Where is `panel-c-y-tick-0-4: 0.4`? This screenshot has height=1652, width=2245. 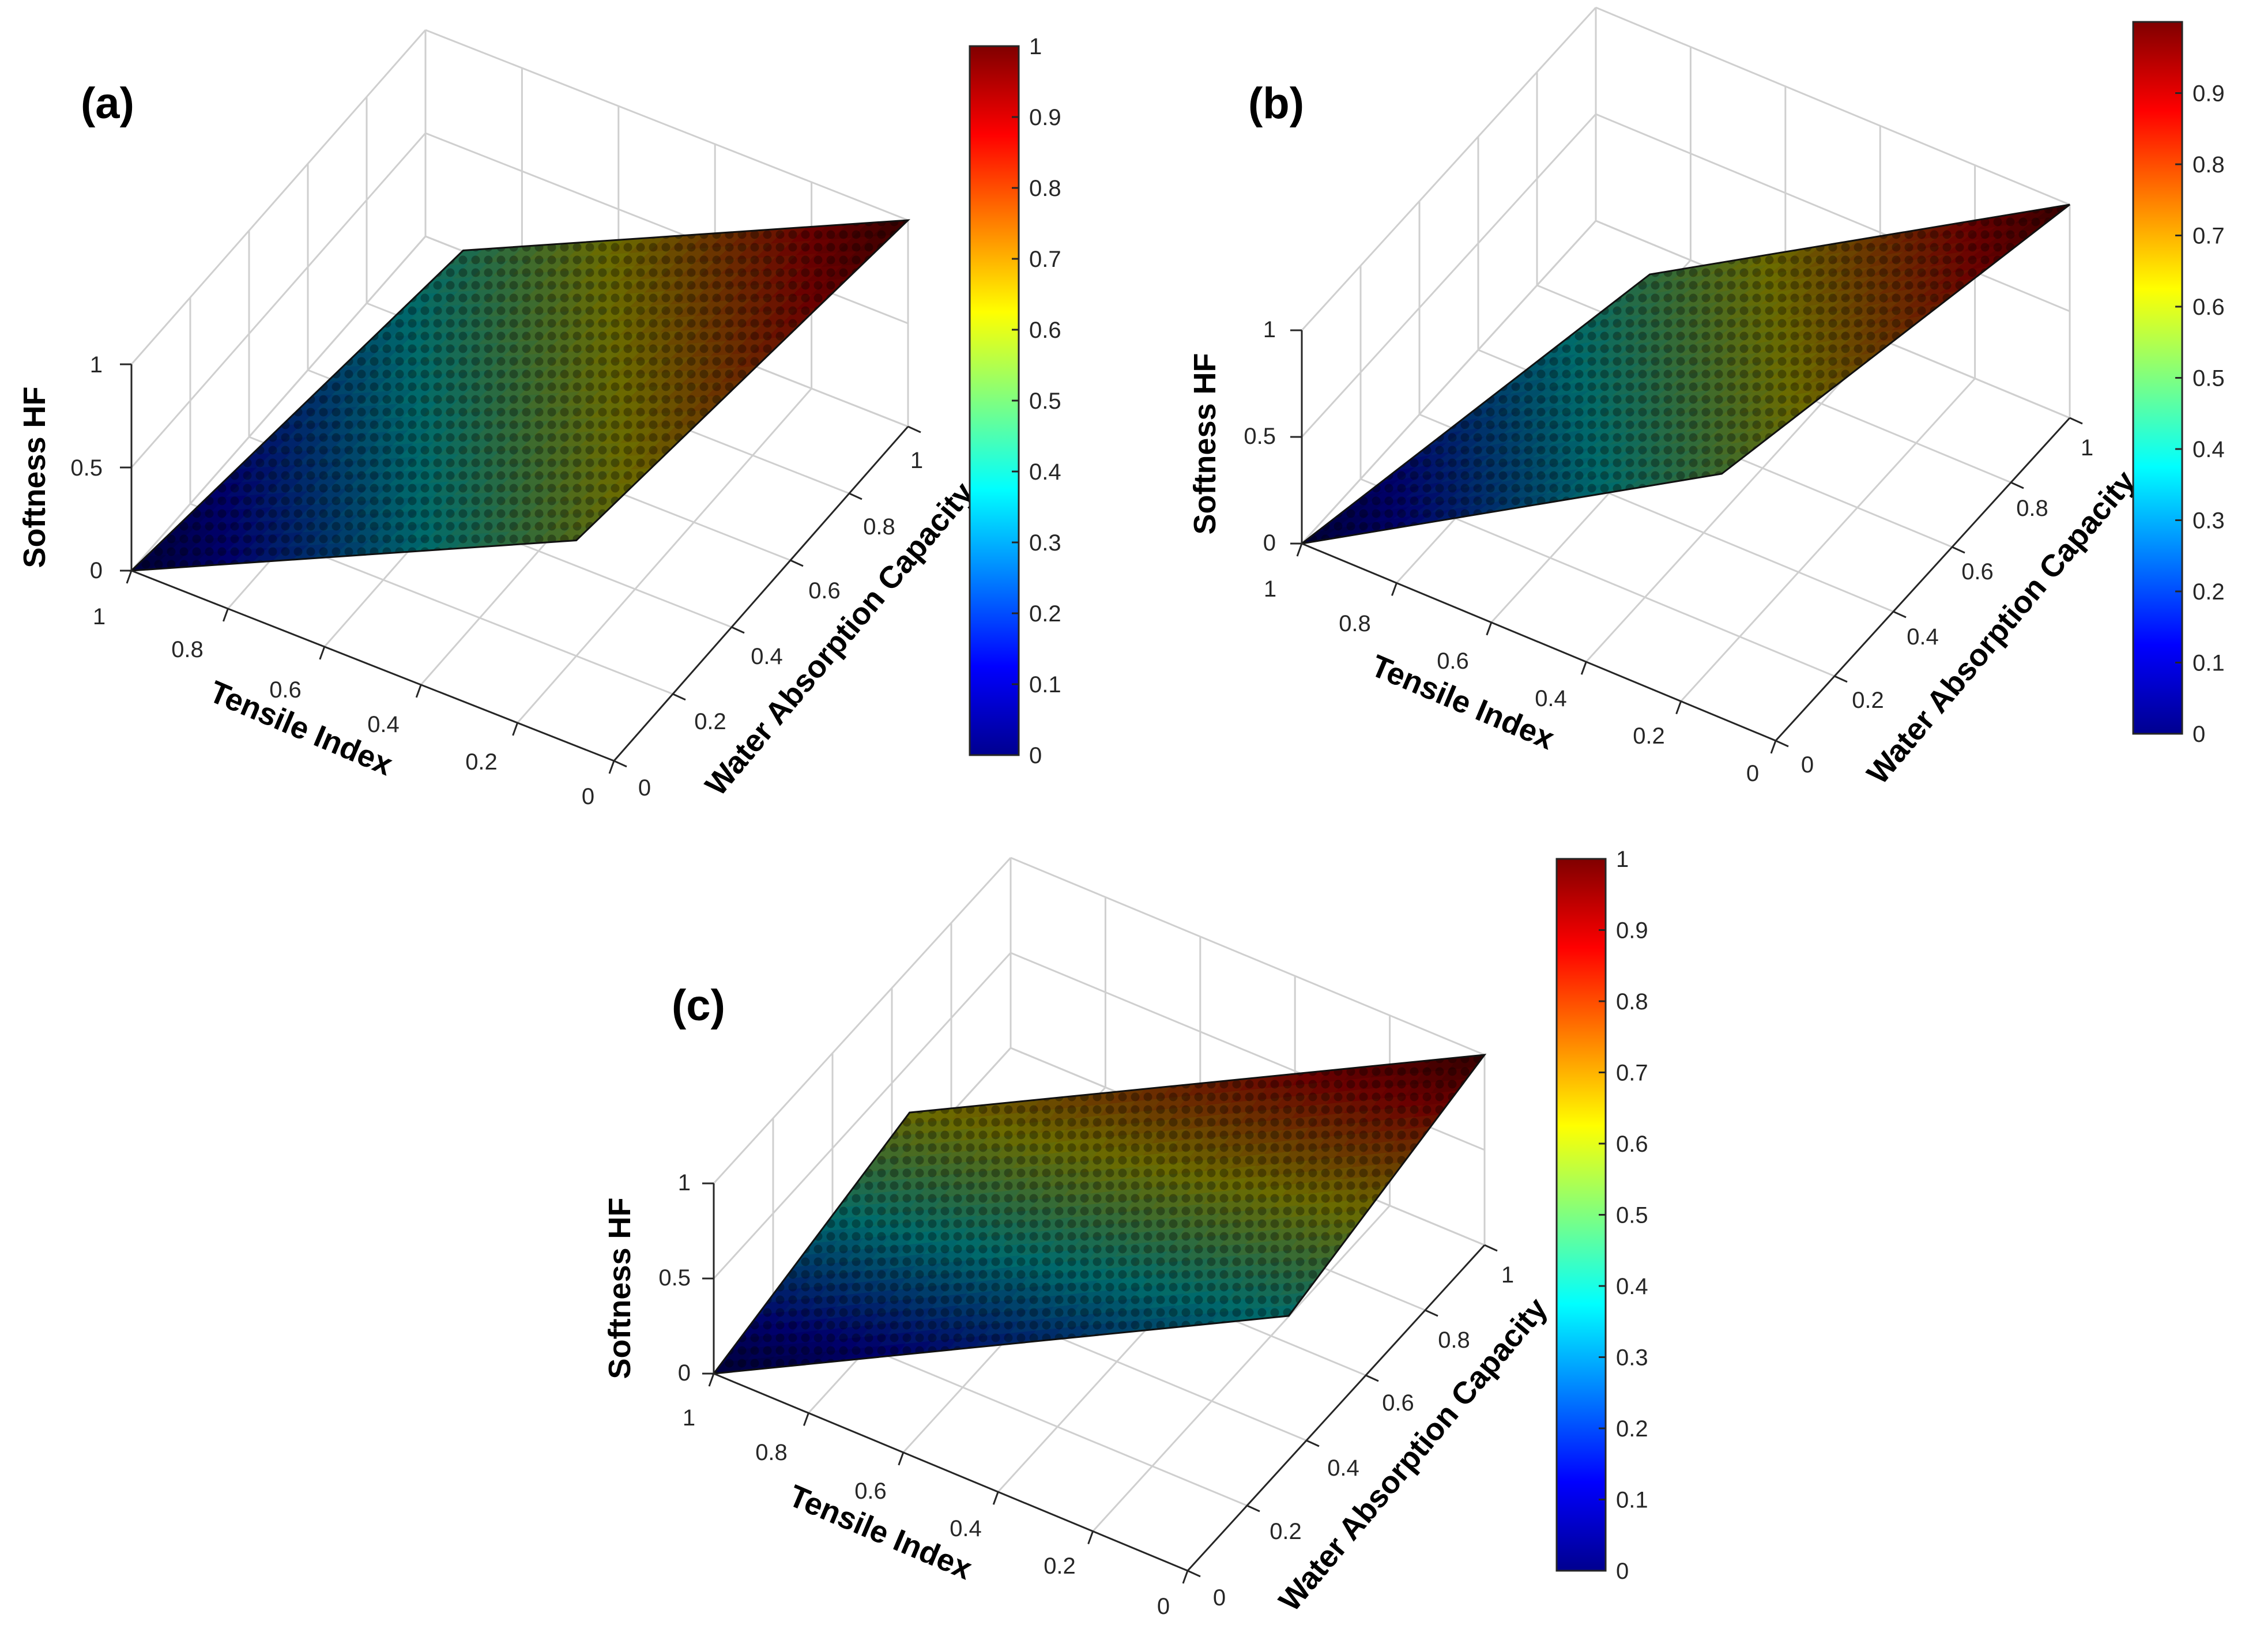
panel-c-y-tick-0-4: 0.4 is located at coordinates (1343, 1468).